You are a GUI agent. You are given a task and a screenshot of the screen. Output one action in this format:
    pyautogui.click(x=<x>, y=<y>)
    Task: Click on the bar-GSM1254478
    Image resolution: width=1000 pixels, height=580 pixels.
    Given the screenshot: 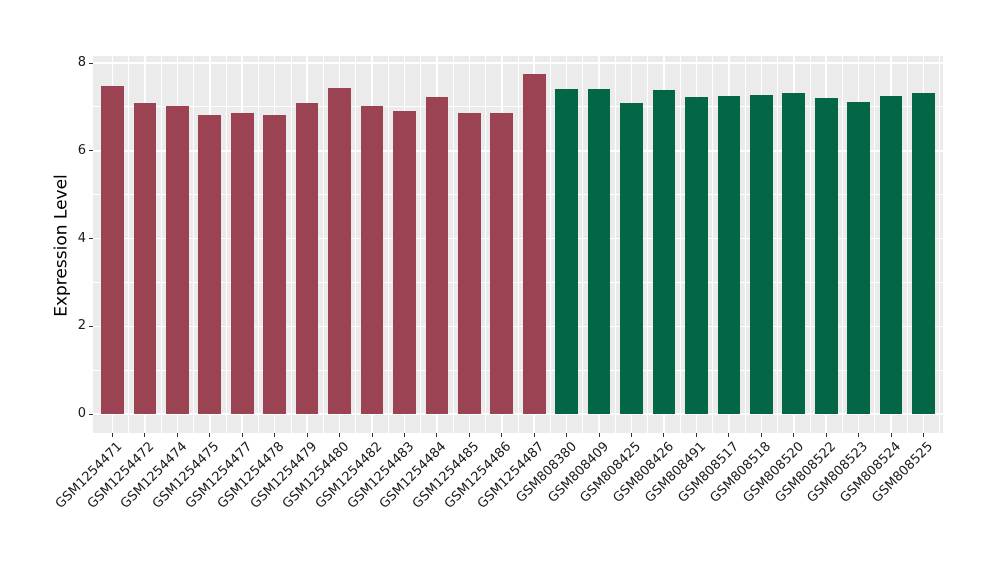 What is the action you would take?
    pyautogui.click(x=275, y=264)
    